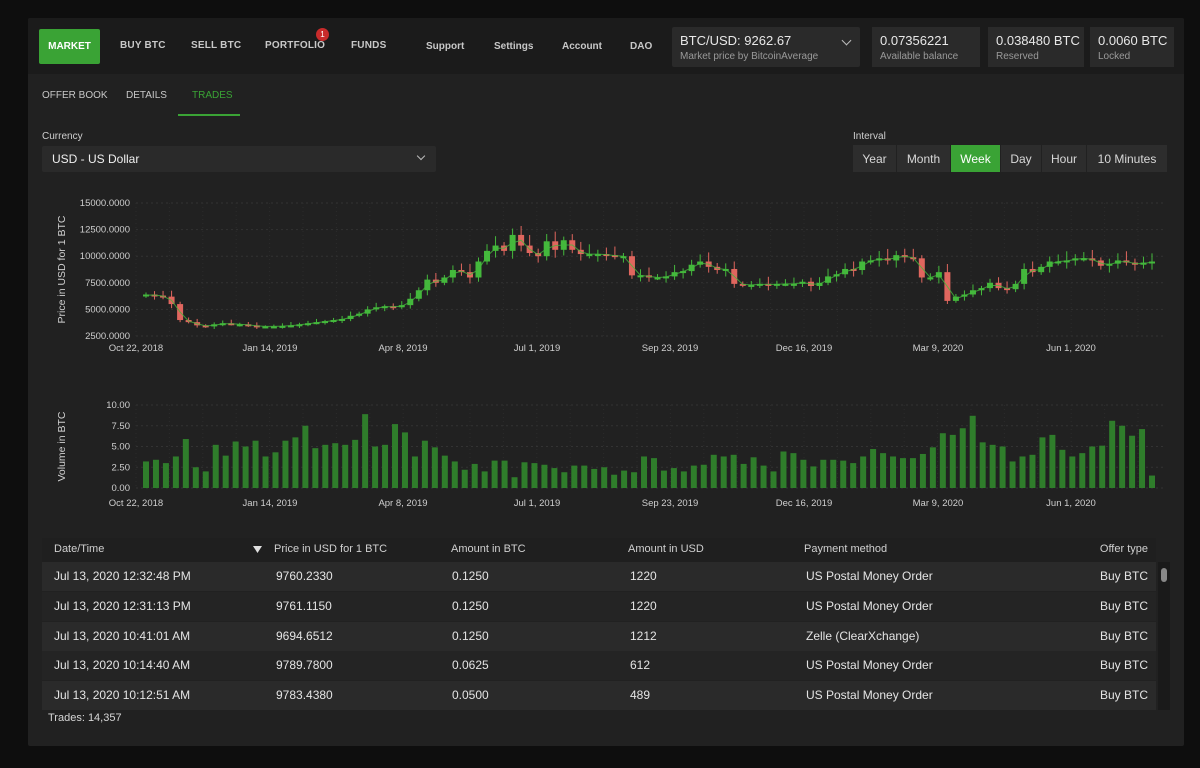  What do you see at coordinates (649, 283) in the screenshot?
I see `average-price-line` at bounding box center [649, 283].